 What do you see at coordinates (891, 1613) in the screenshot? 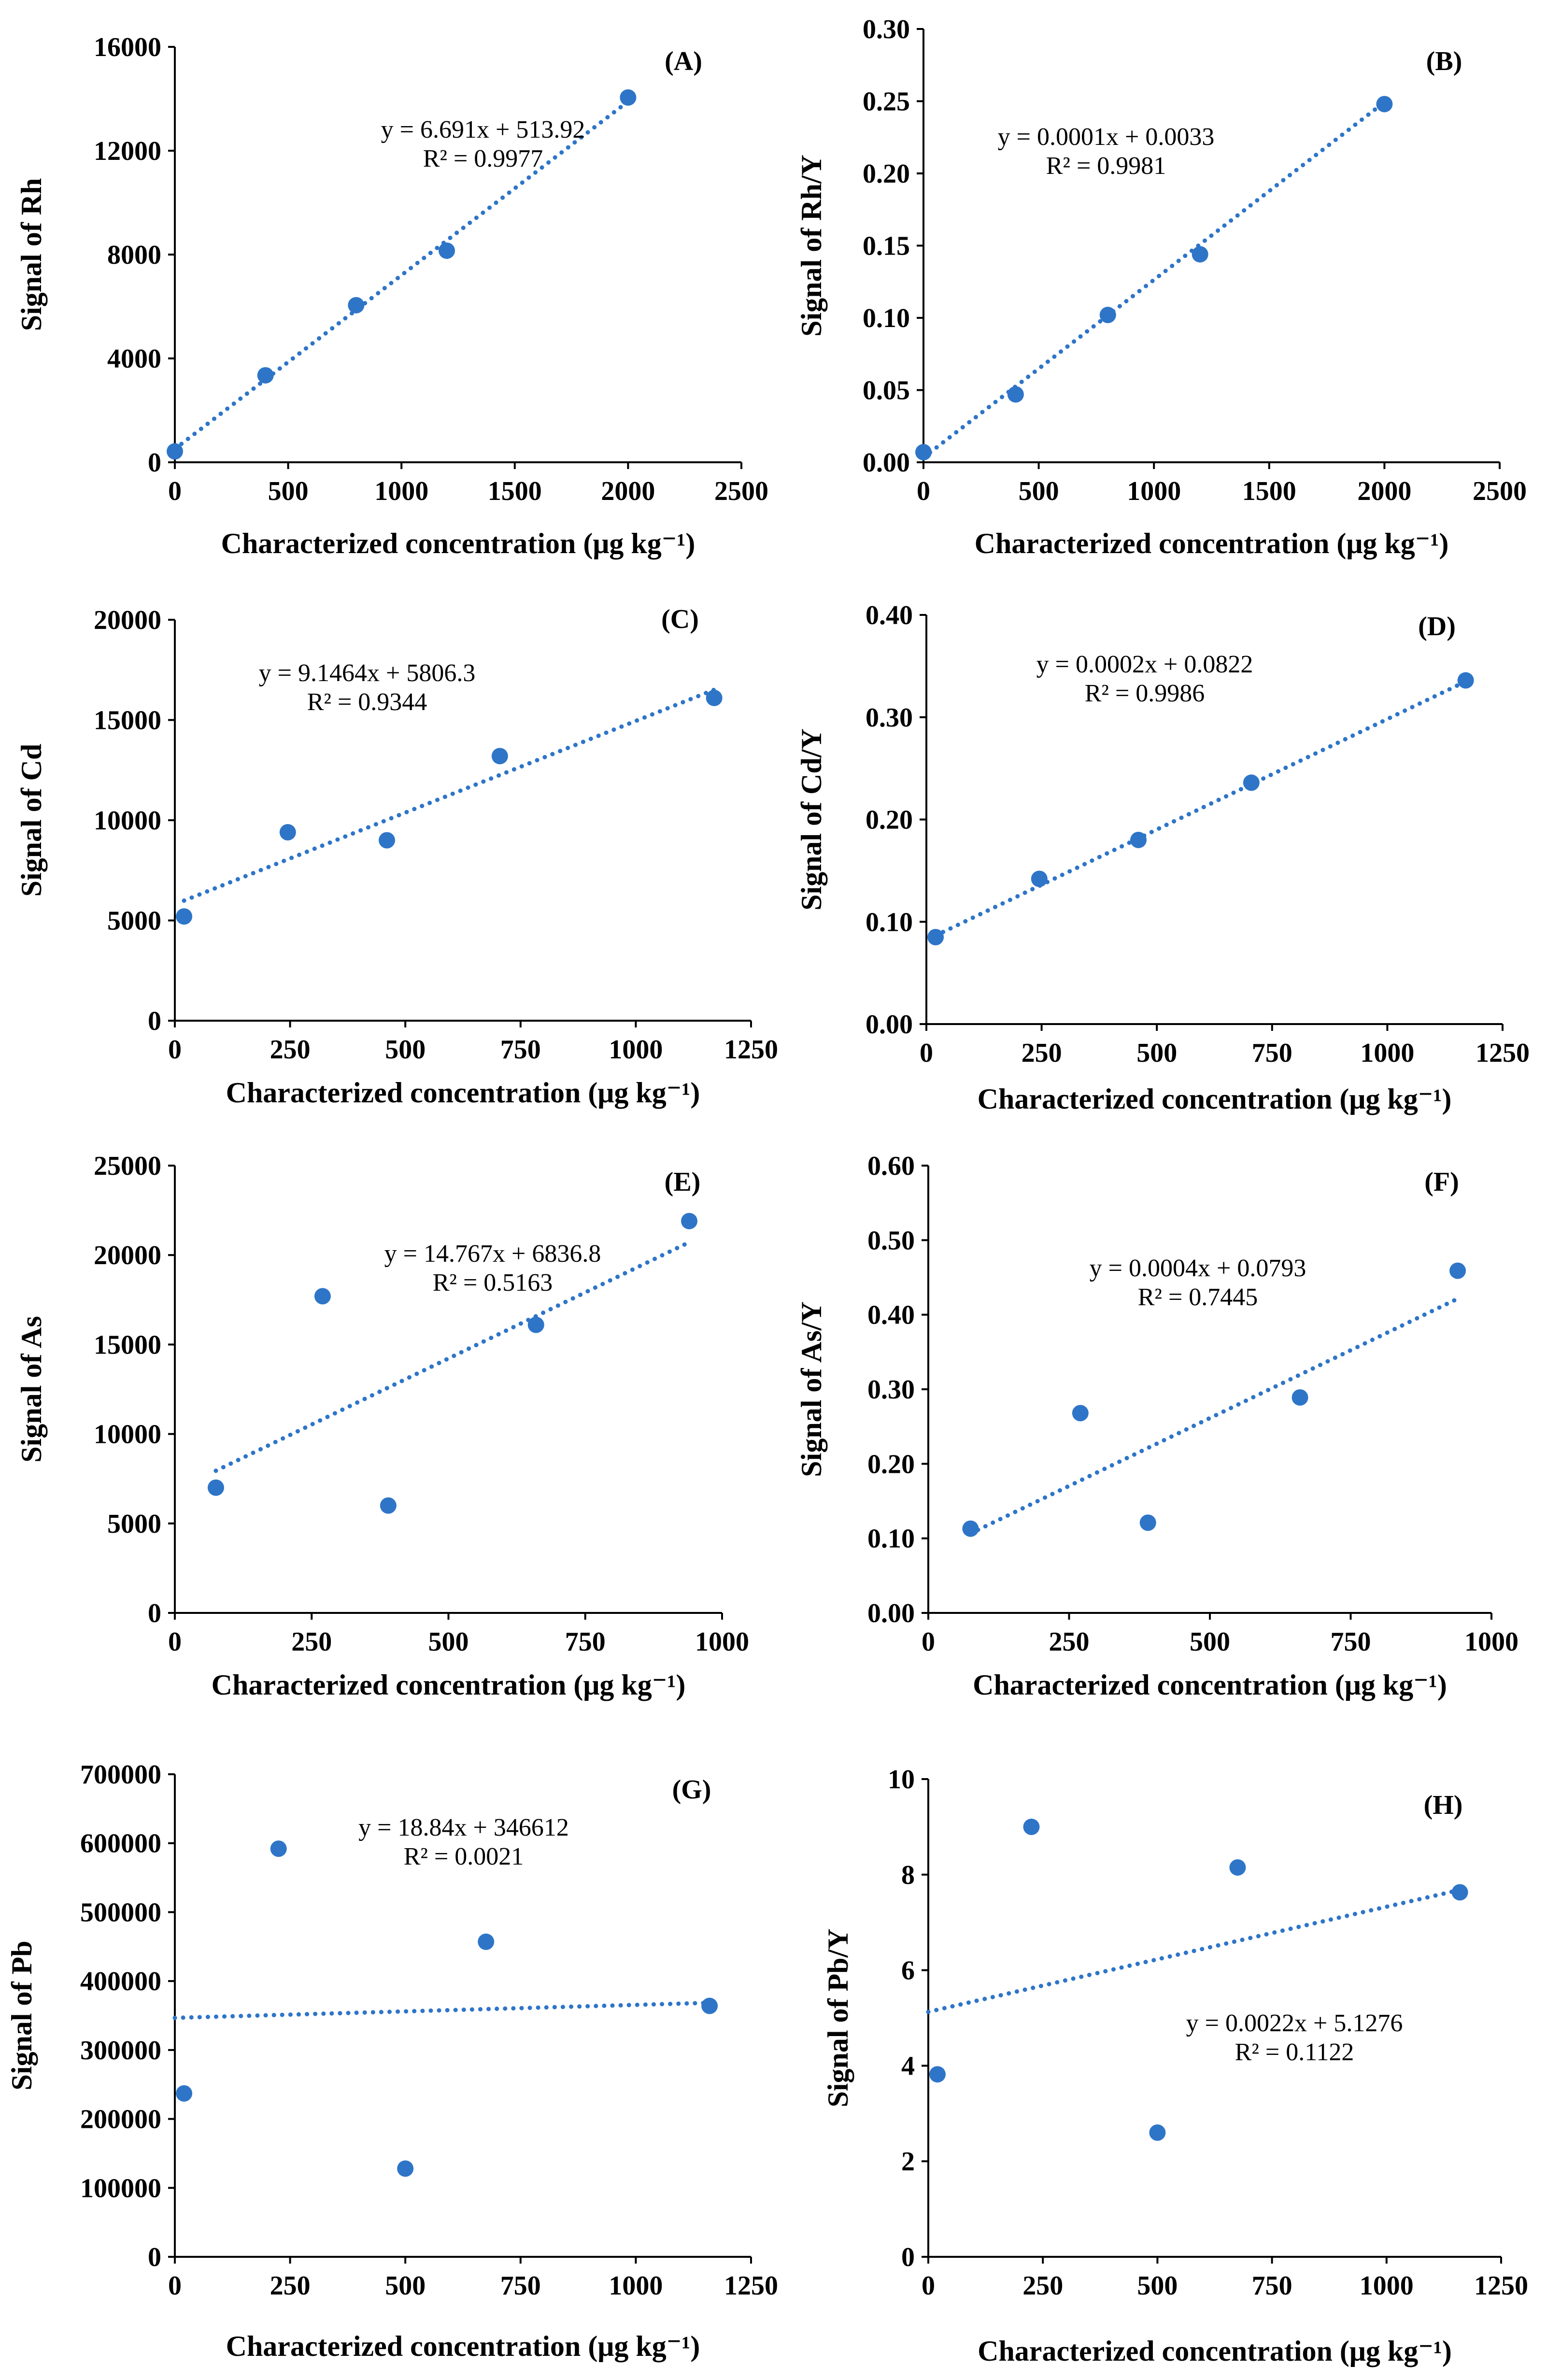
I see `y-tick-label: 0.00` at bounding box center [891, 1613].